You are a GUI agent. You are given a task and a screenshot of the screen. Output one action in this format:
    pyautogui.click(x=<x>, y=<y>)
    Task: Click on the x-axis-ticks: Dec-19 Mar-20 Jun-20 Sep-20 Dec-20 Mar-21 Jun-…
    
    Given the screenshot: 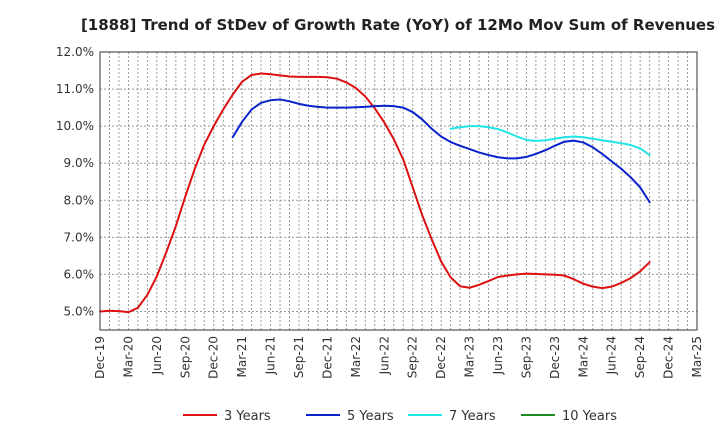 What is the action you would take?
    pyautogui.click(x=398, y=357)
    